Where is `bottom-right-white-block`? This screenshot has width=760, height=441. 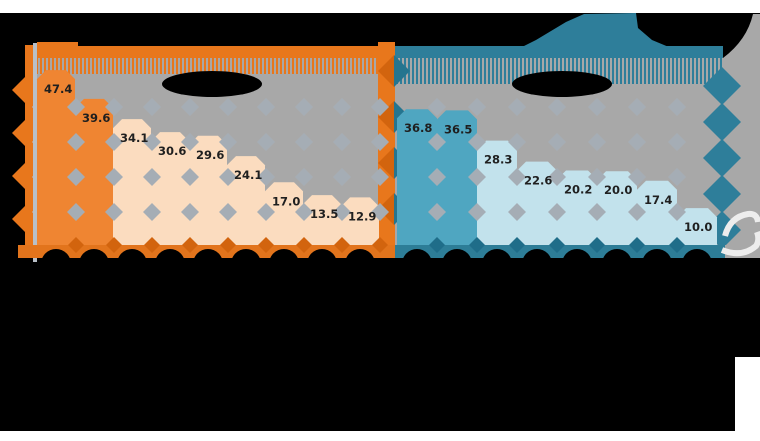 bottom-right-white-block is located at coordinates (747, 399).